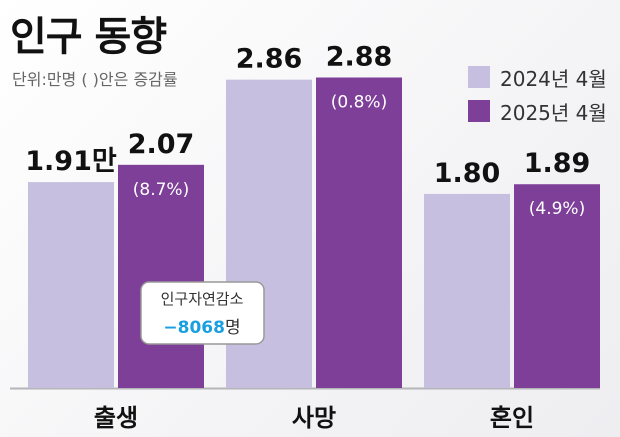 The image size is (620, 437). I want to click on value-label-2024-1: 2.86, so click(269, 59).